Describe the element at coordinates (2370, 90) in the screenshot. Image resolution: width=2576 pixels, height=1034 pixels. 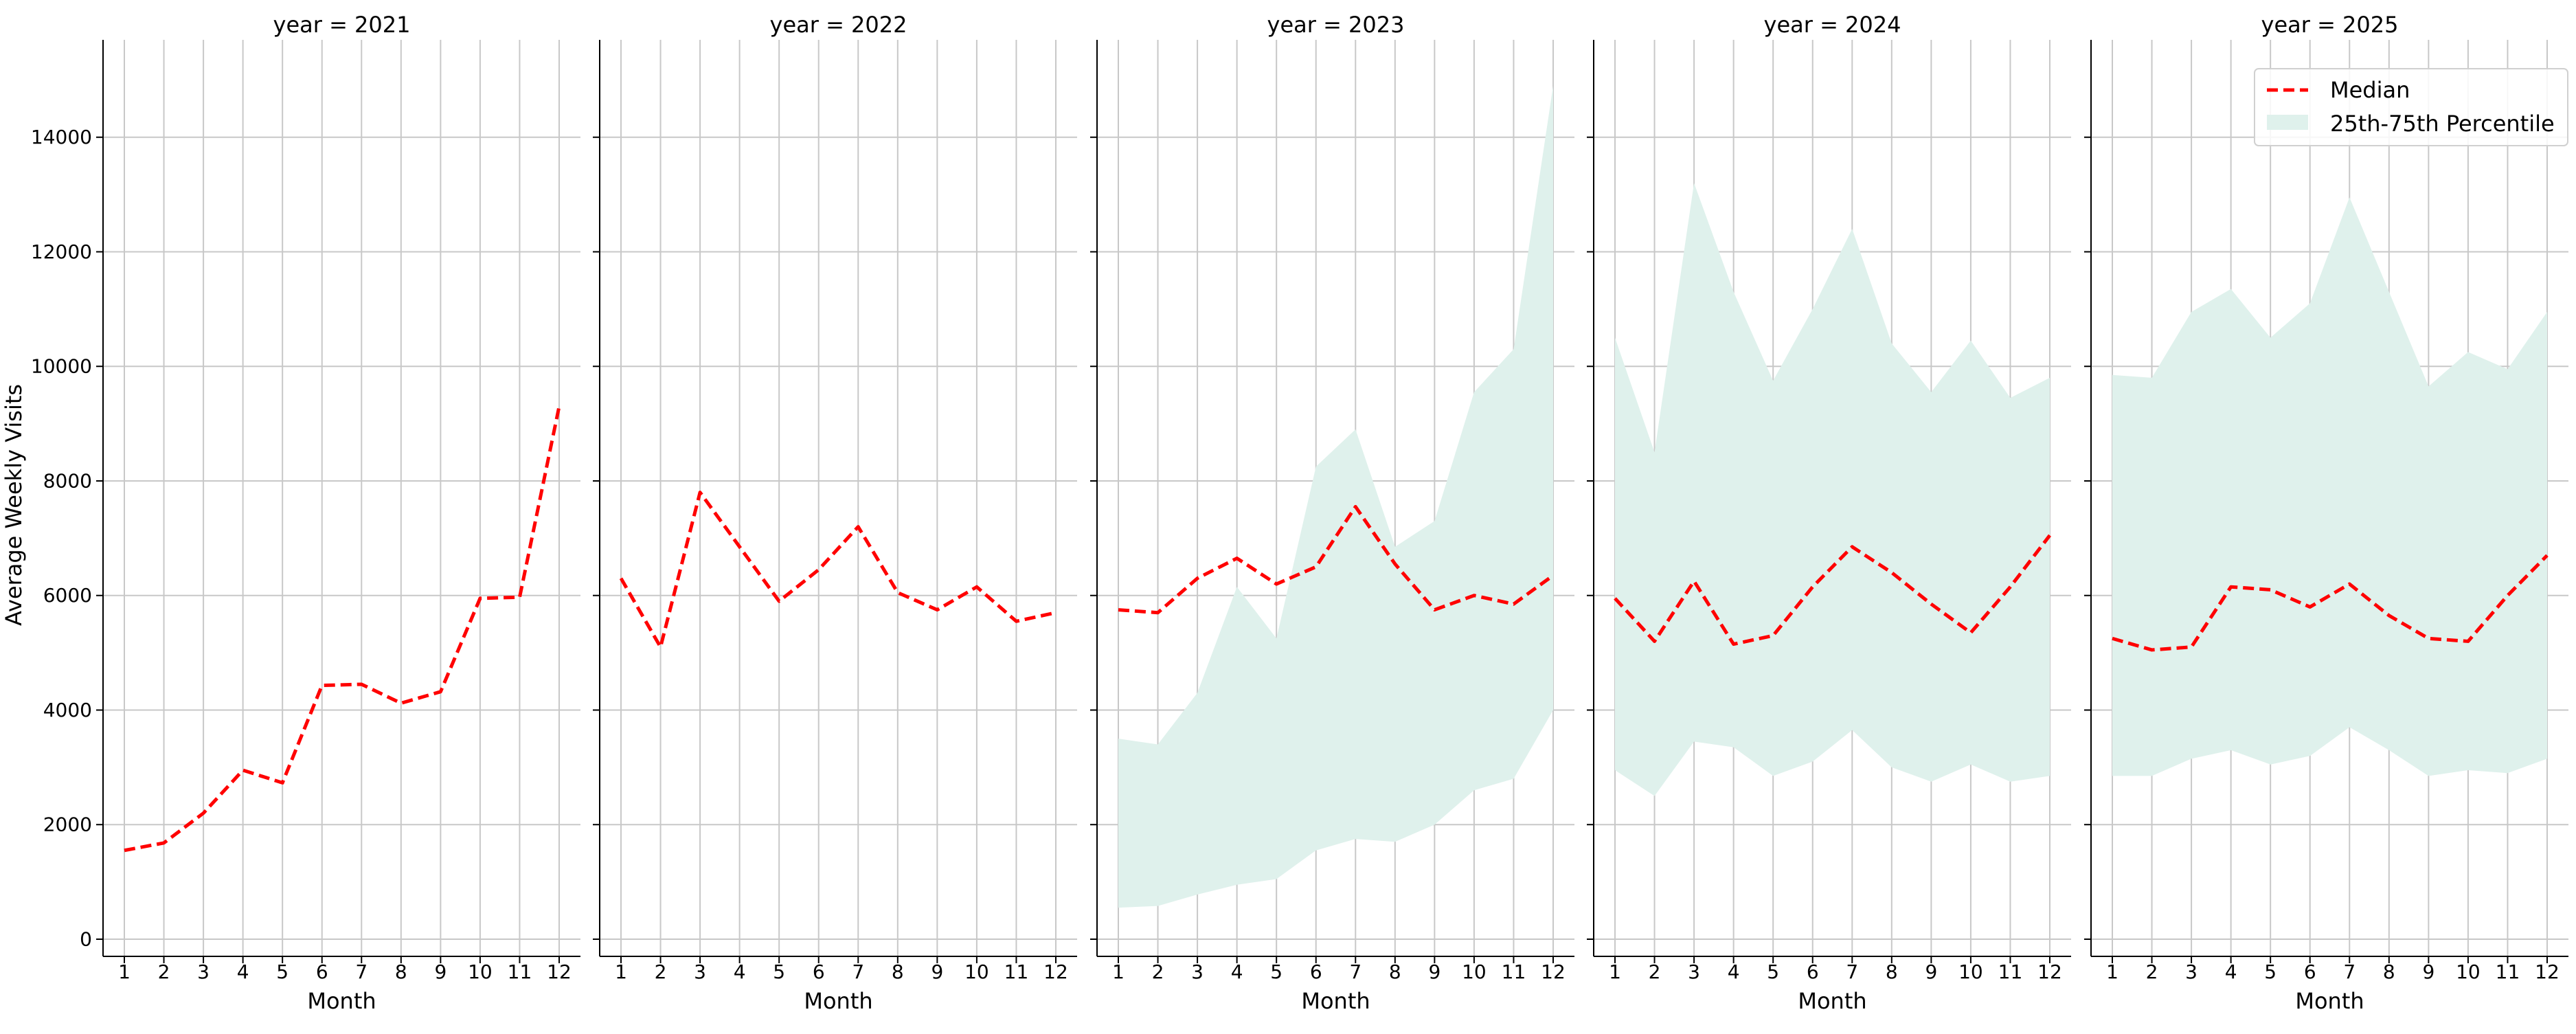
I see `legend-median-label: Median` at that location.